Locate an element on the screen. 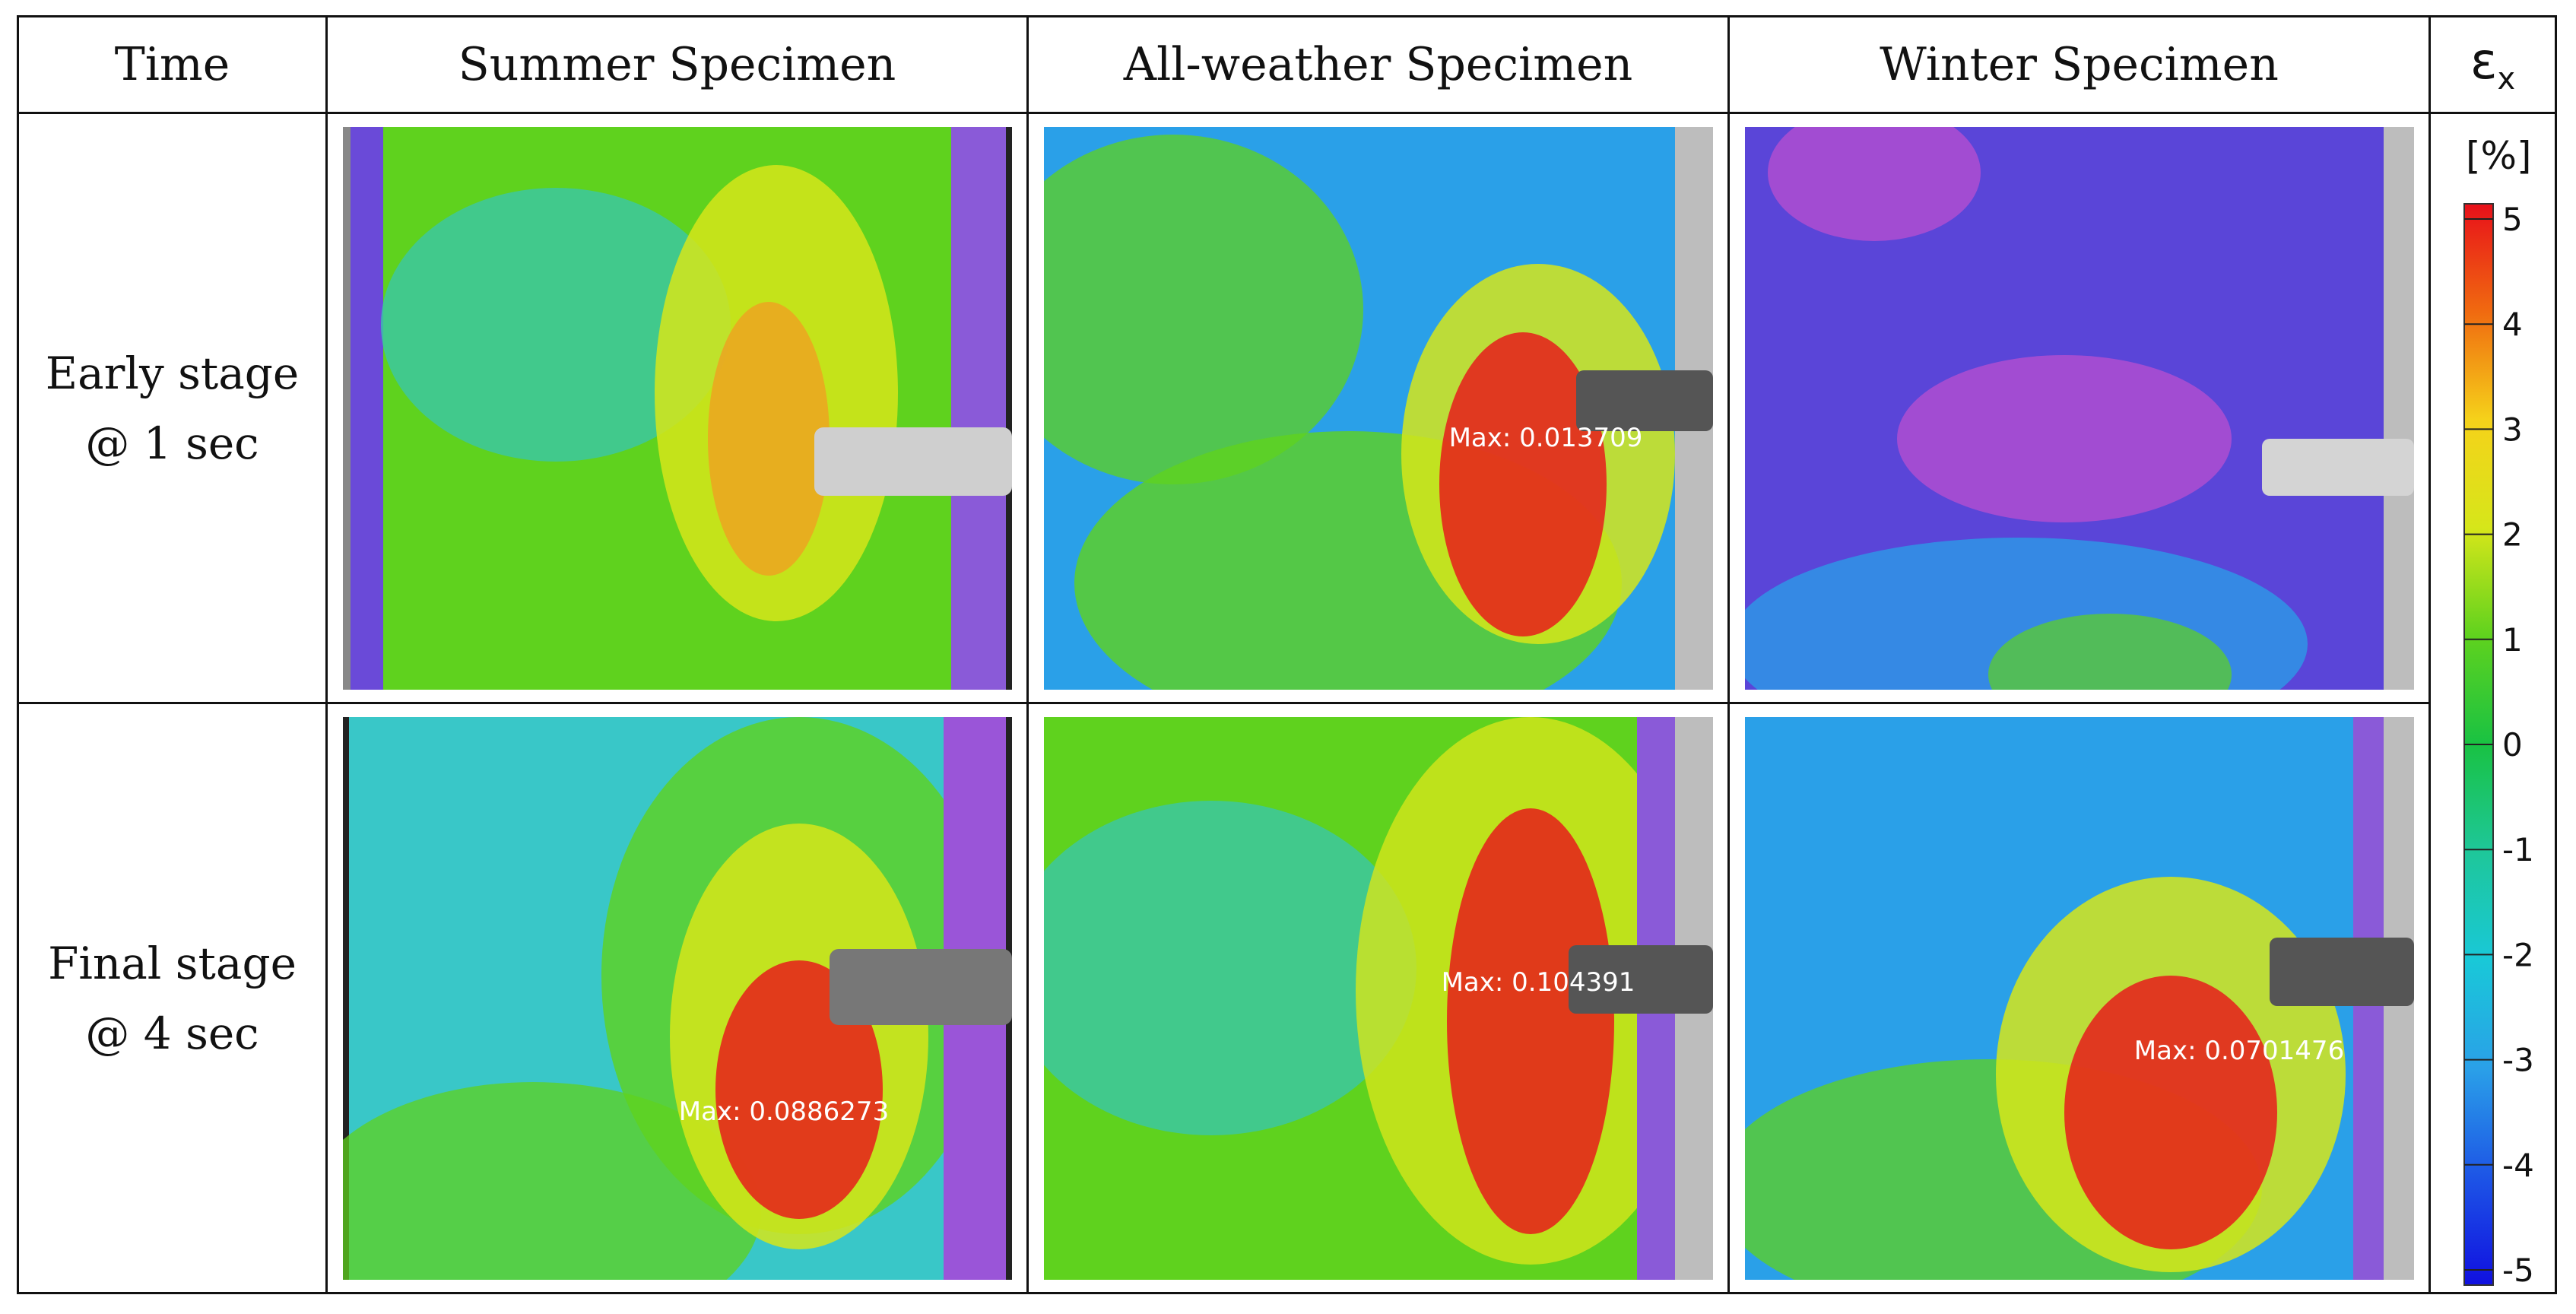 The width and height of the screenshot is (2576, 1314). panel-early-allweather: Max: 0.013709 is located at coordinates (1378, 408).